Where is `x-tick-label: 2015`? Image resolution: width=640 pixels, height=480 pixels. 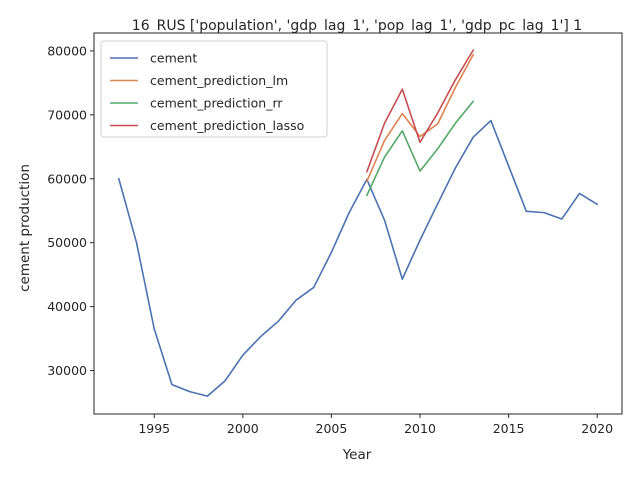 x-tick-label: 2015 is located at coordinates (509, 428).